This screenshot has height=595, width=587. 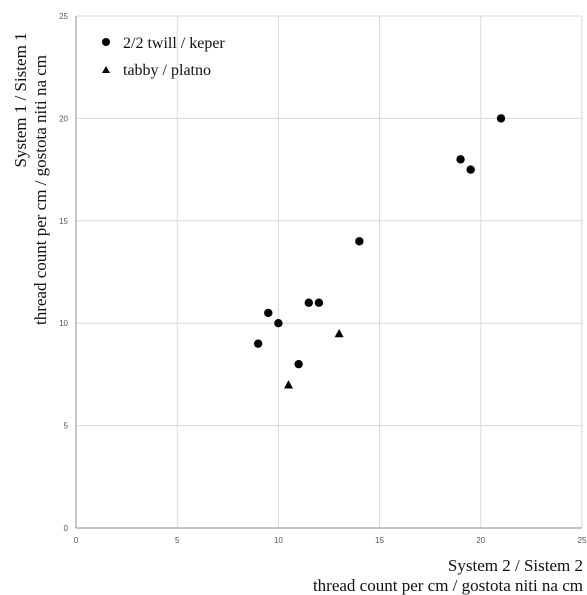 What do you see at coordinates (515, 565) in the screenshot?
I see `x-axis-title-line-1: System 2 / Sistem 2` at bounding box center [515, 565].